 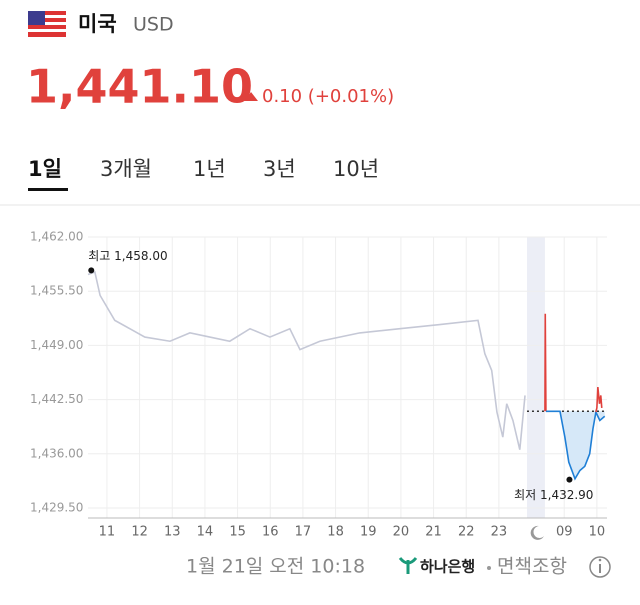 I want to click on info-icon, so click(x=600, y=567).